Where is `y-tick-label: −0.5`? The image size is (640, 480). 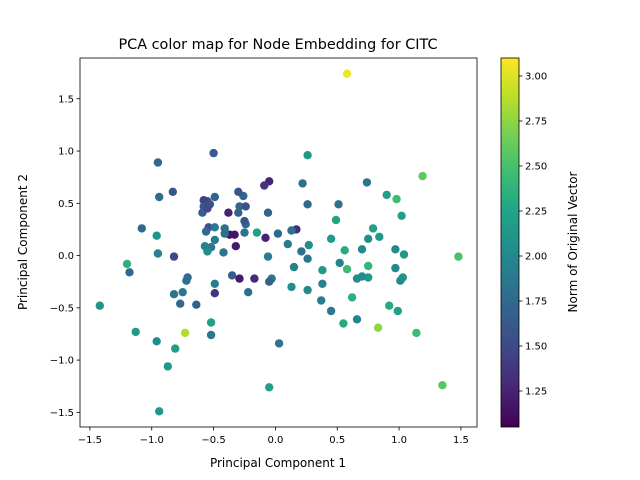 y-tick-label: −0.5 is located at coordinates (62, 308).